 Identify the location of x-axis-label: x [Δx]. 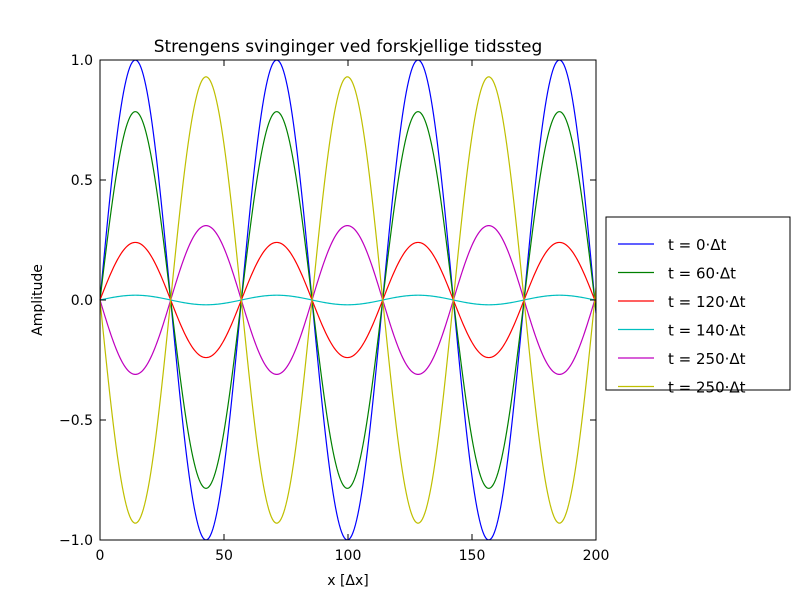
(348, 581).